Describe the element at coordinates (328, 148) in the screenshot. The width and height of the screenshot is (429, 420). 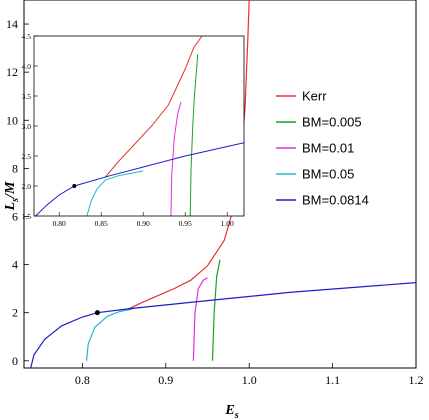
I see `legend-label-bm-0-01: BM=0.01` at that location.